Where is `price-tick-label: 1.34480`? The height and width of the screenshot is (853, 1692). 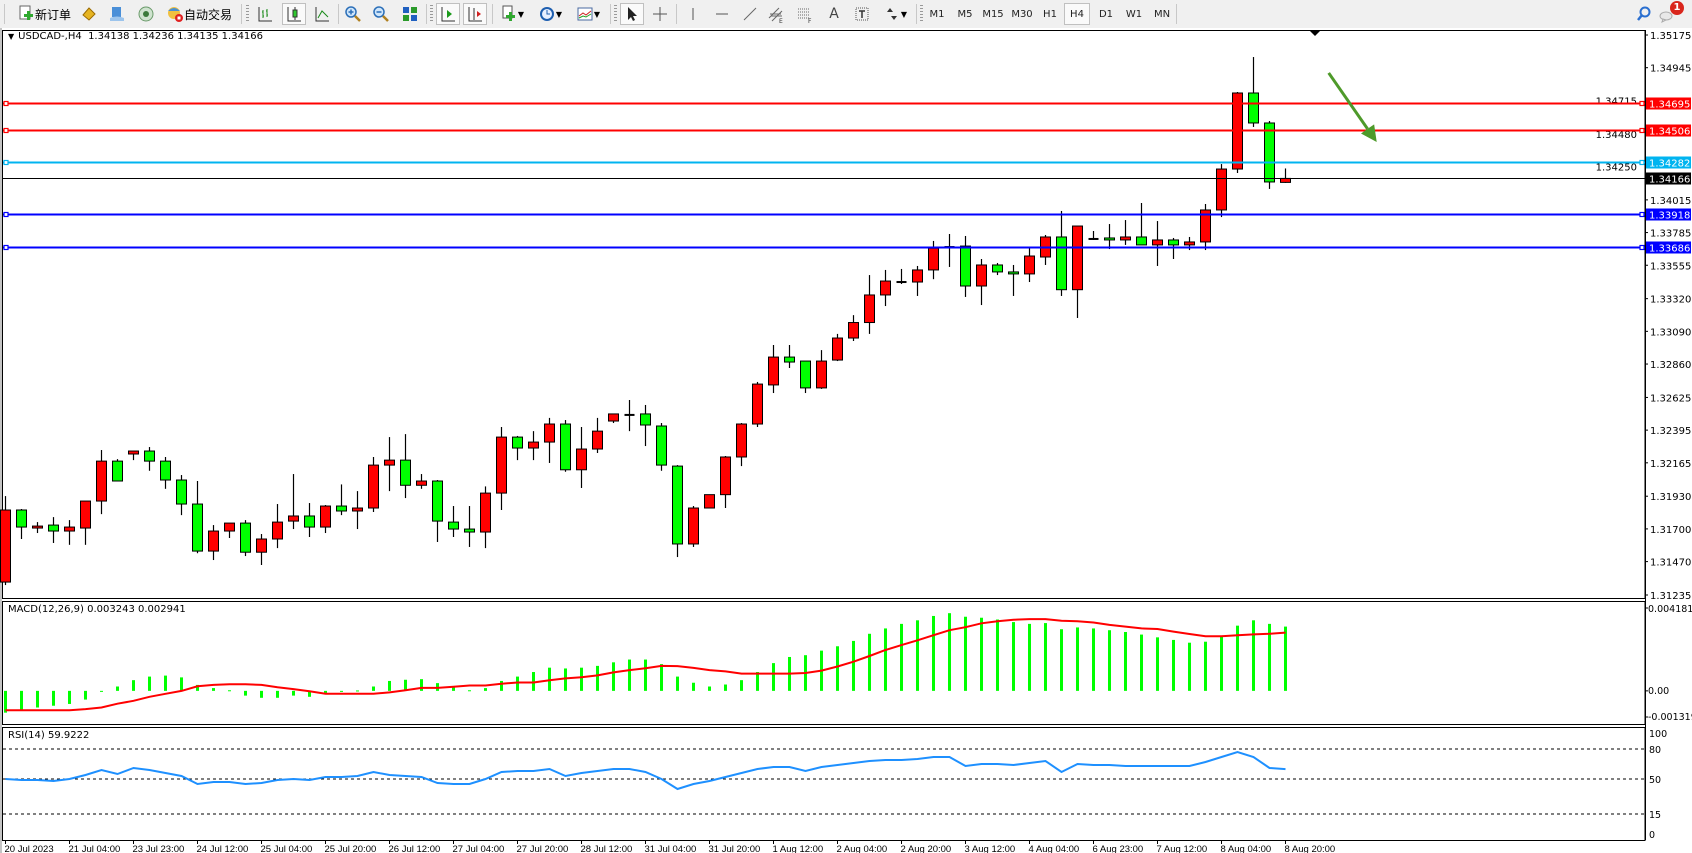 price-tick-label: 1.34480 is located at coordinates (1616, 135).